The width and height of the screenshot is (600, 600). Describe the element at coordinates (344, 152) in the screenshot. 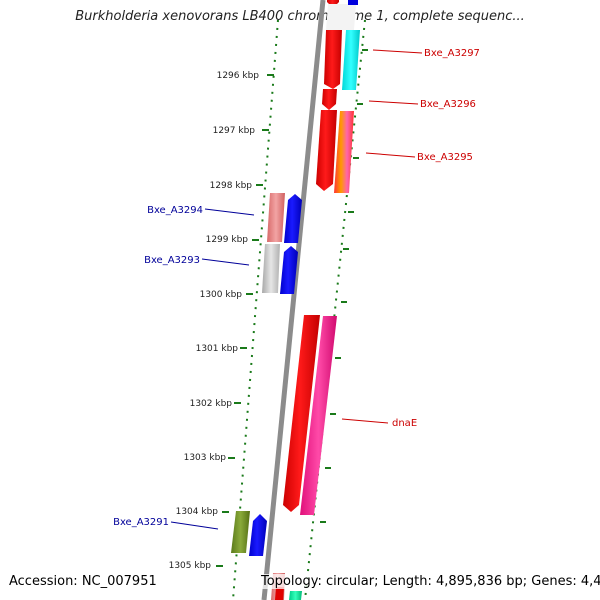

I see `gene-bxe-a3295-multicolor` at that location.